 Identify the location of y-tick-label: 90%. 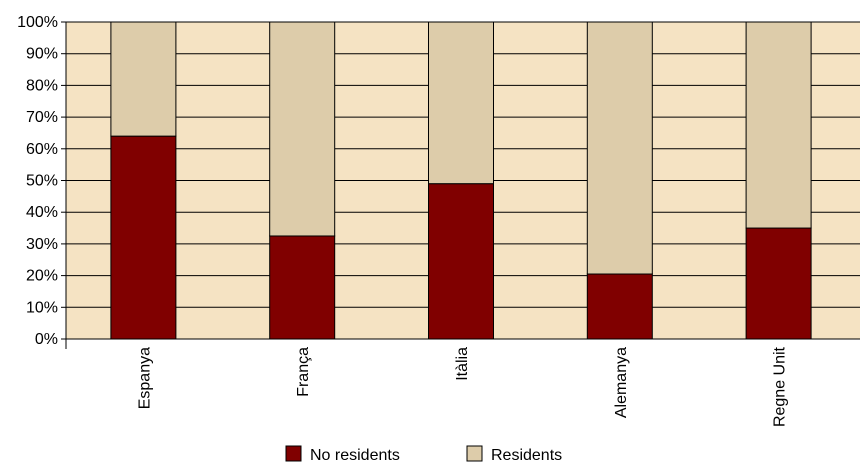
(42, 54).